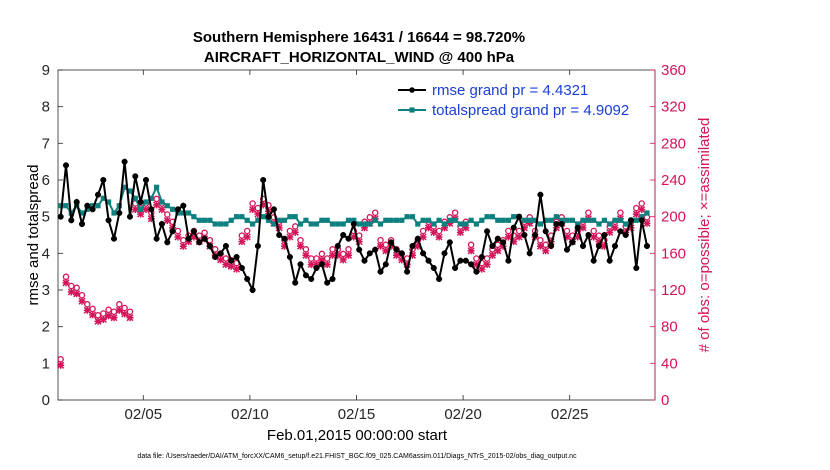 The width and height of the screenshot is (830, 470). I want to click on y-right-tick-label: 40, so click(669, 363).